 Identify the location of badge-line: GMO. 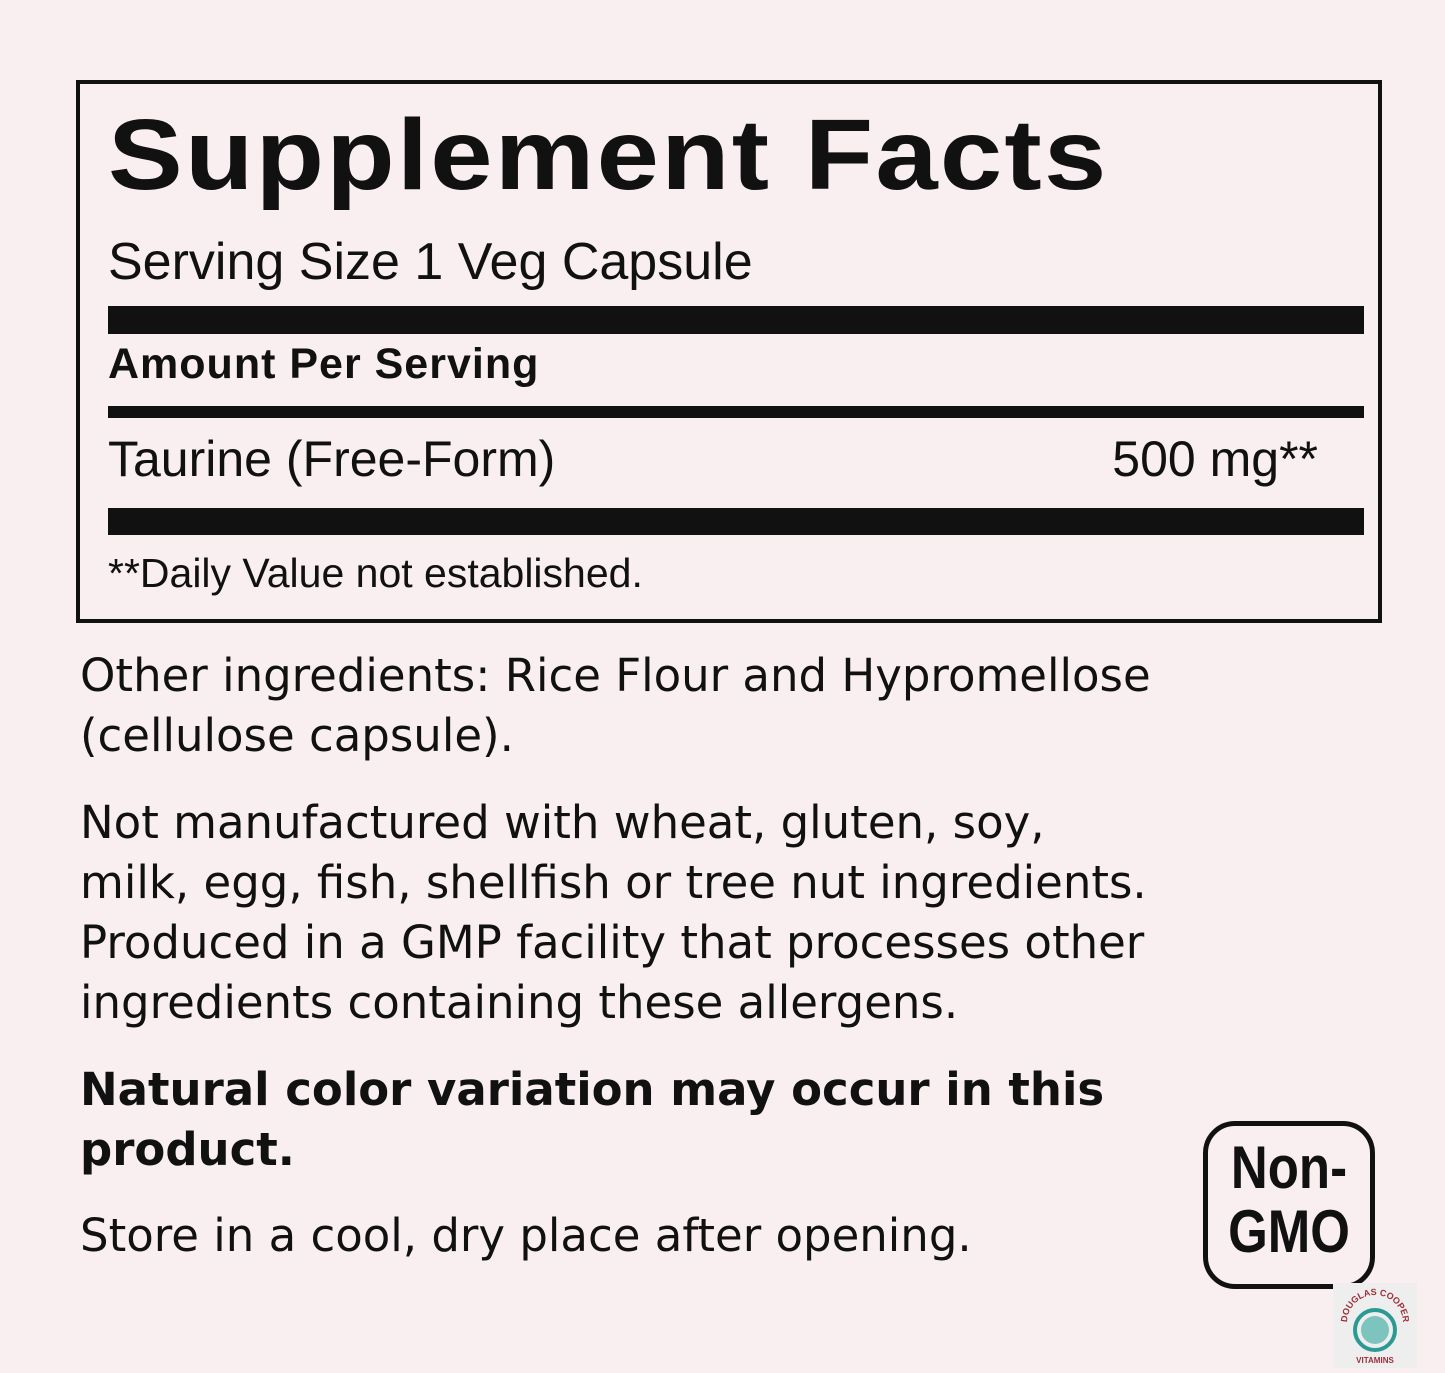
(1289, 1231).